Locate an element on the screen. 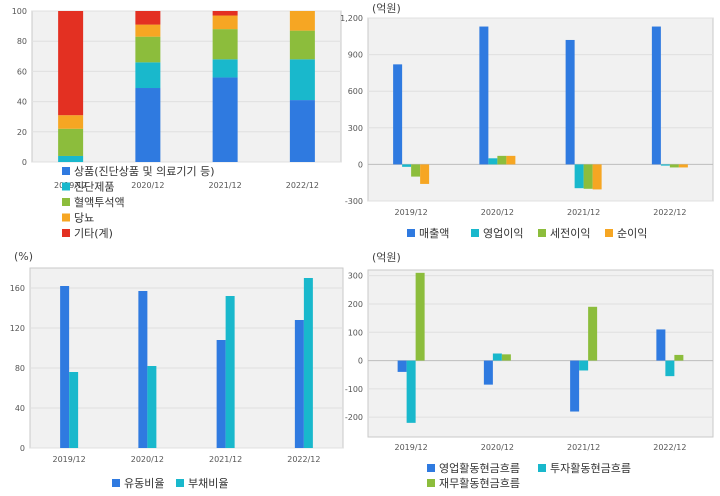  legend-label: 기타(계) is located at coordinates (93, 233).